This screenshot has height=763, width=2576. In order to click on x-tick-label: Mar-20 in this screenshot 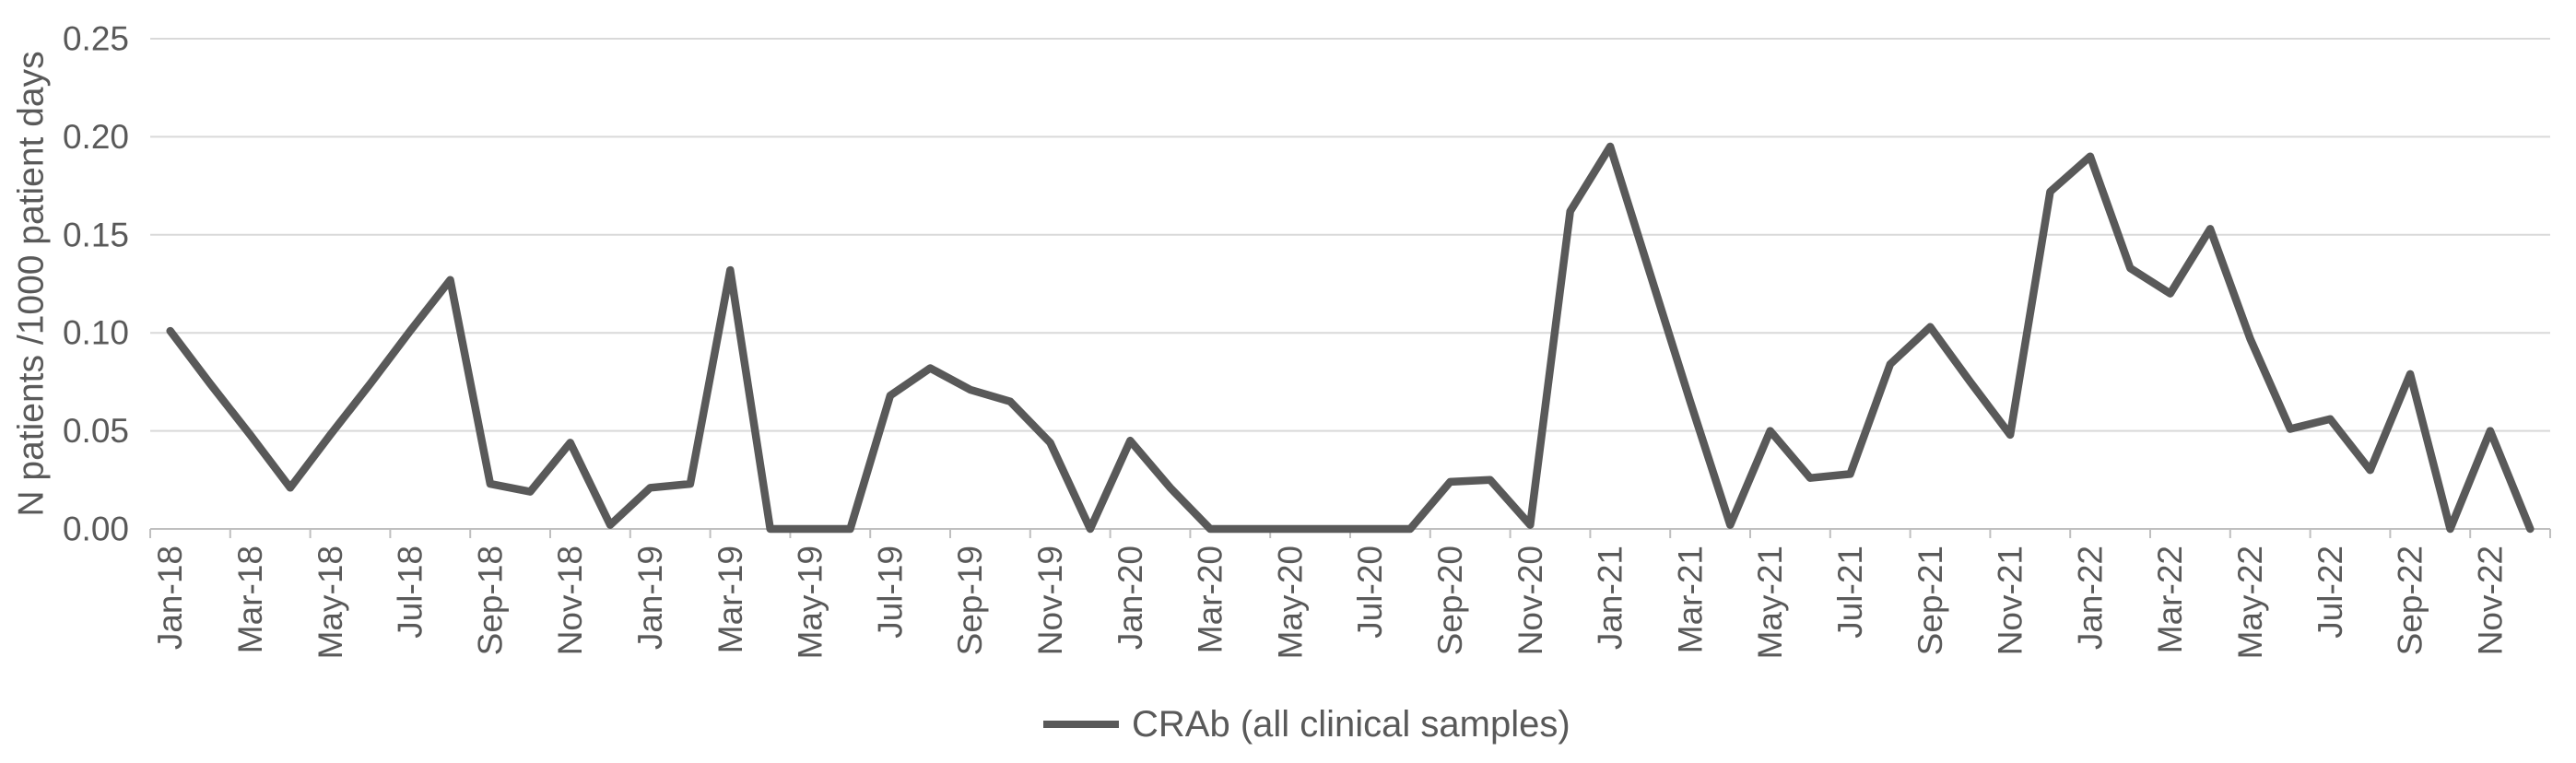, I will do `click(1210, 599)`.